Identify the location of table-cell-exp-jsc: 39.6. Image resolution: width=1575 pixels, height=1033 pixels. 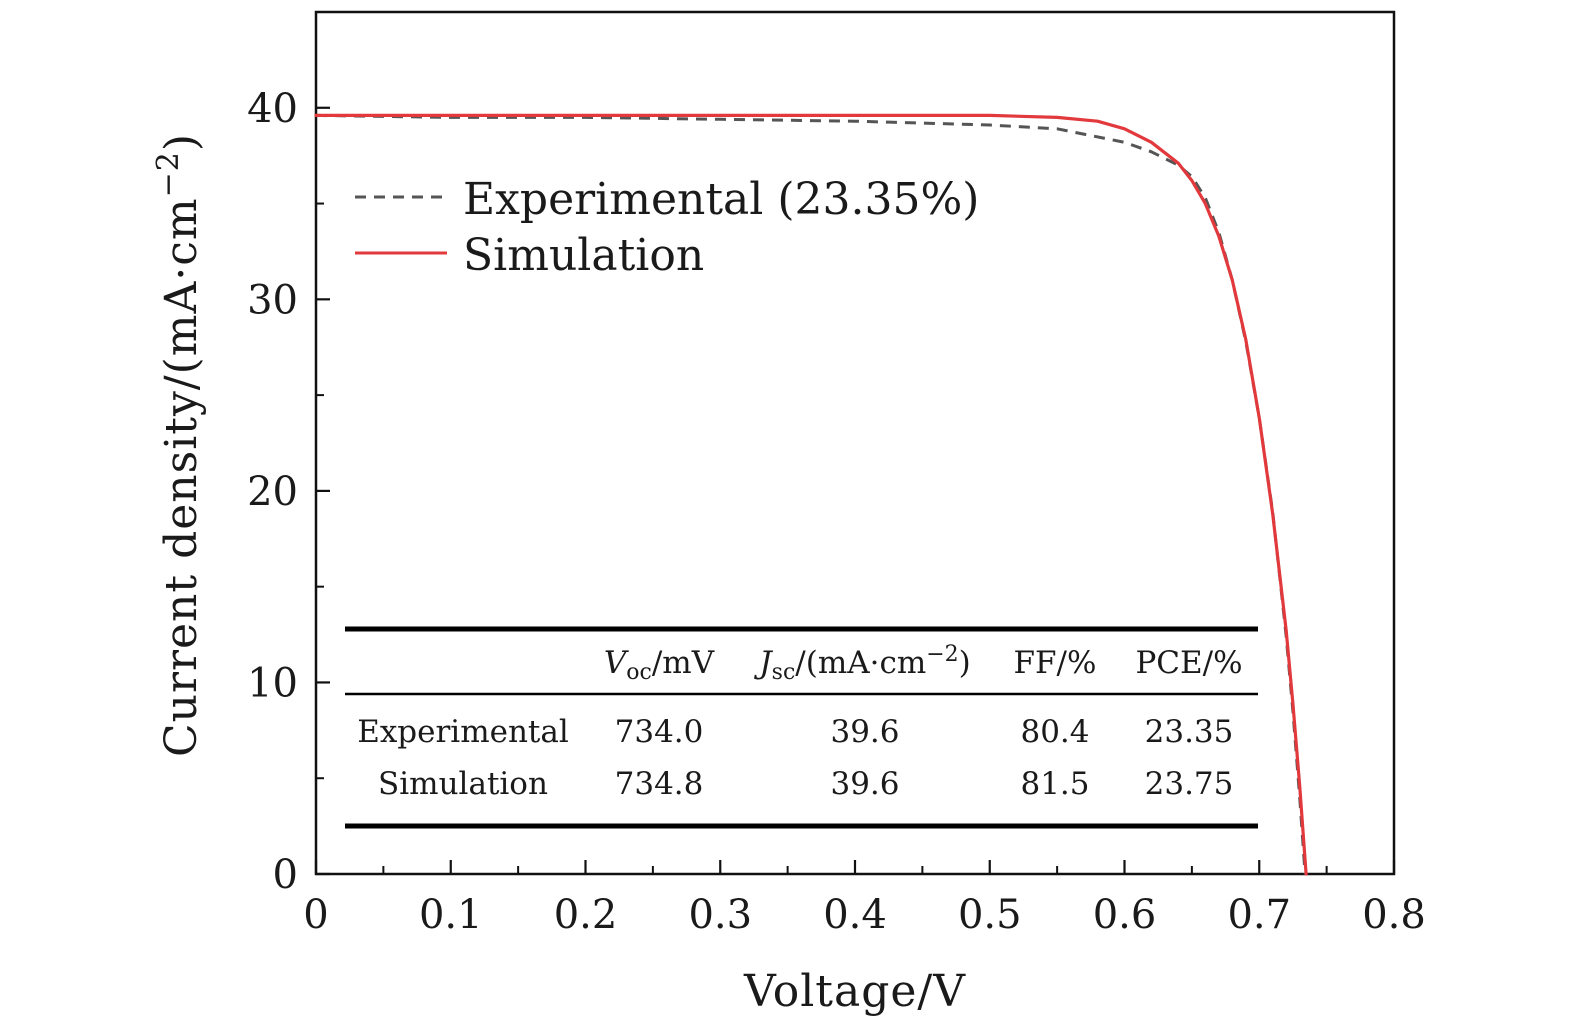
(864, 732).